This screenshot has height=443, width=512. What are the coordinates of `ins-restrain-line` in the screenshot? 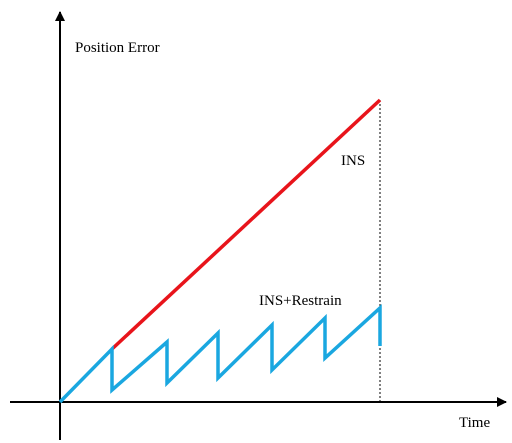 It's located at (220, 354).